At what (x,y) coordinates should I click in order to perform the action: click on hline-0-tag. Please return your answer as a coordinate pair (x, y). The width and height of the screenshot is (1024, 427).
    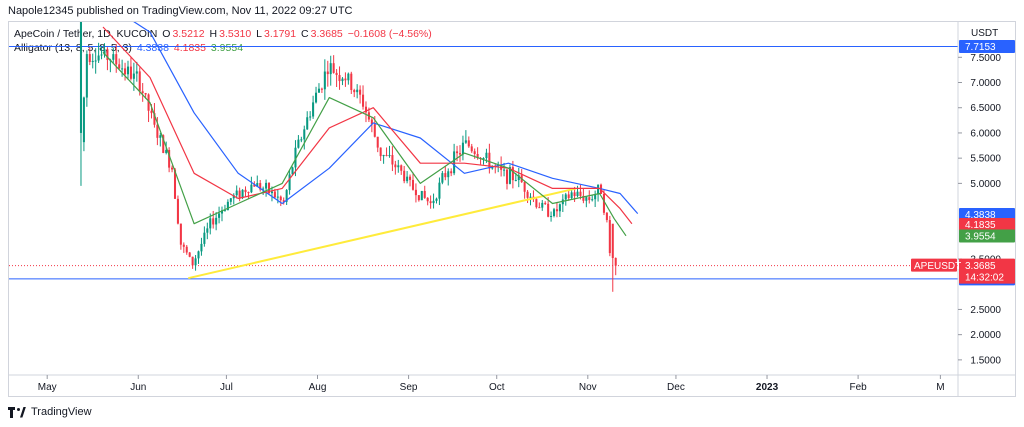
    Looking at the image, I should click on (987, 46).